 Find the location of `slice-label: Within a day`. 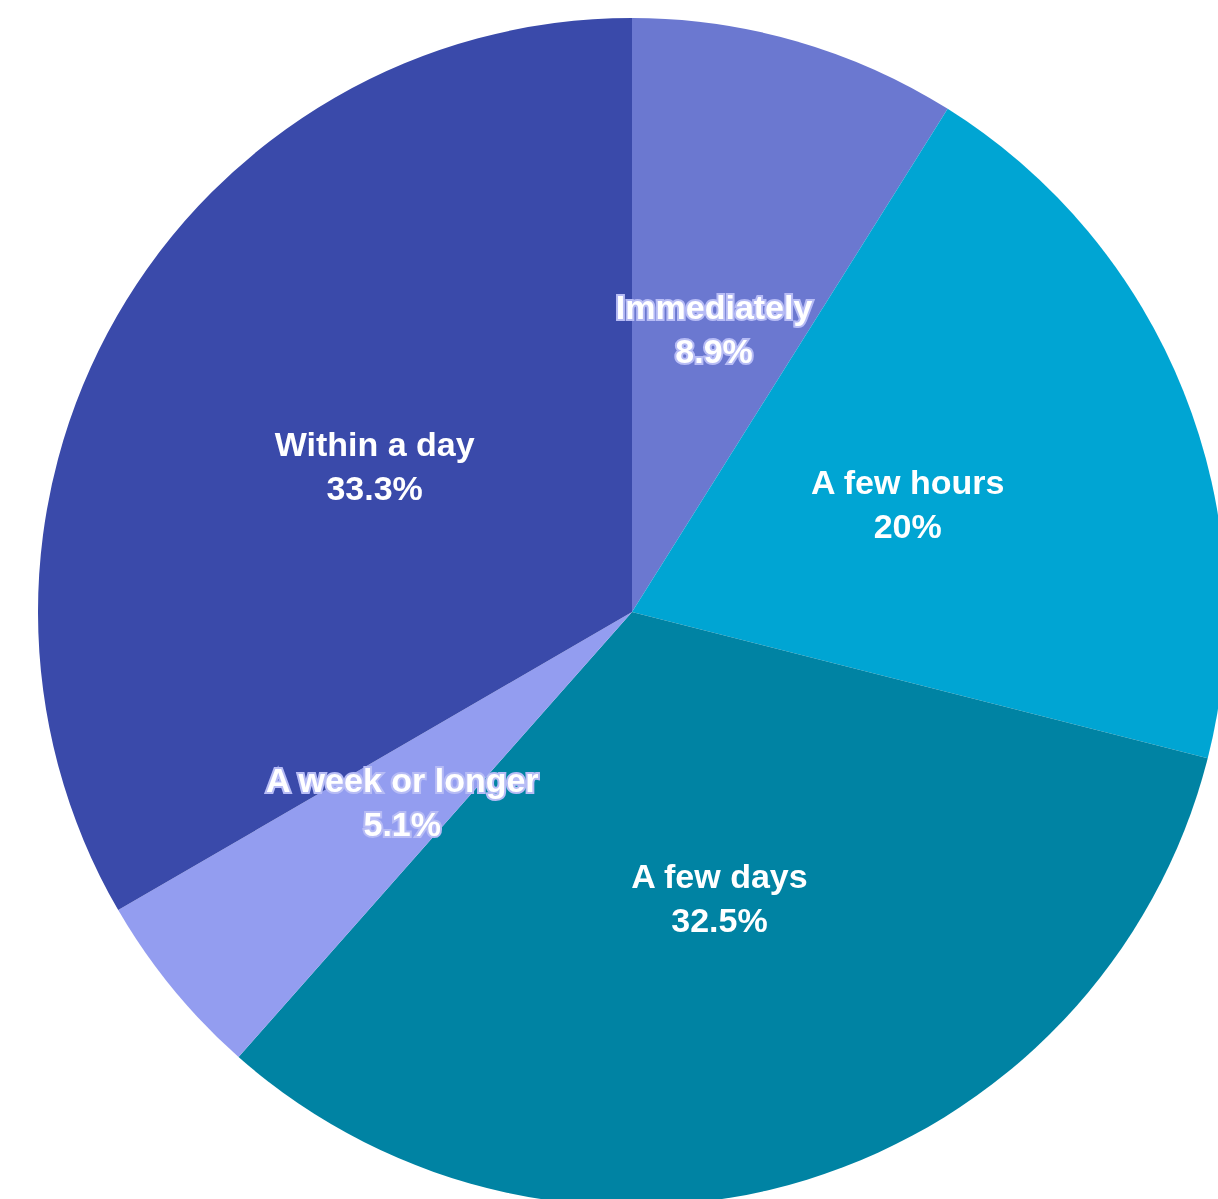

slice-label: Within a day is located at coordinates (374, 443).